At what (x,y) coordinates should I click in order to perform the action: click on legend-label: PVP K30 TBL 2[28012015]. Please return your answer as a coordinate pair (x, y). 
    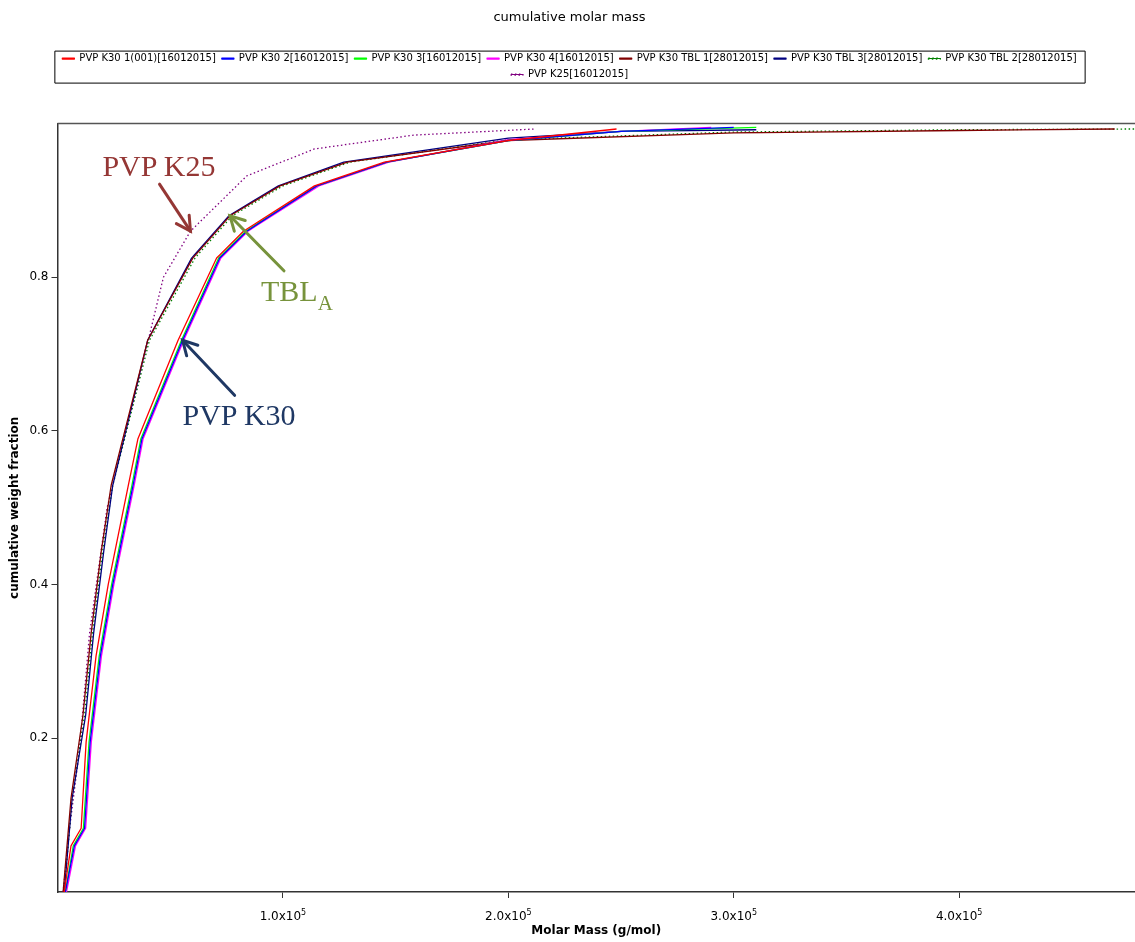
    Looking at the image, I should click on (1011, 58).